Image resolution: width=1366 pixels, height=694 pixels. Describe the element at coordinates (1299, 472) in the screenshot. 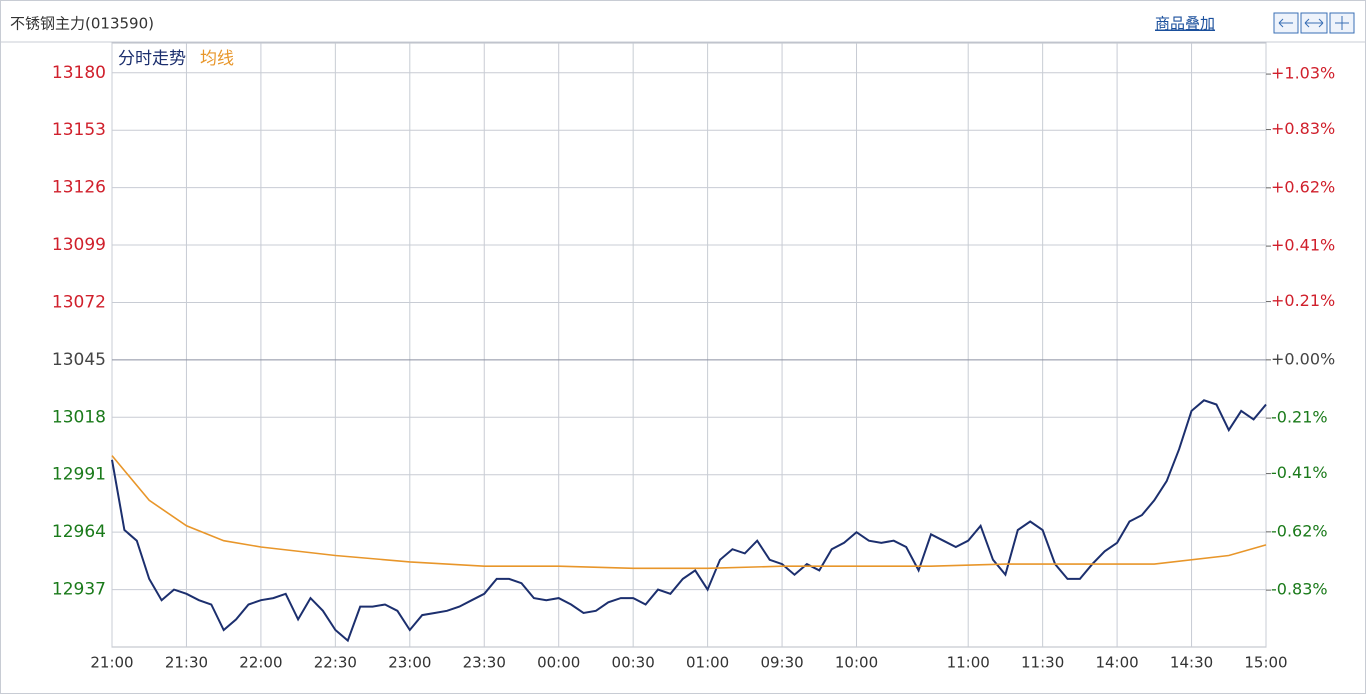

I see `y2-tick-label: -0.41%` at that location.